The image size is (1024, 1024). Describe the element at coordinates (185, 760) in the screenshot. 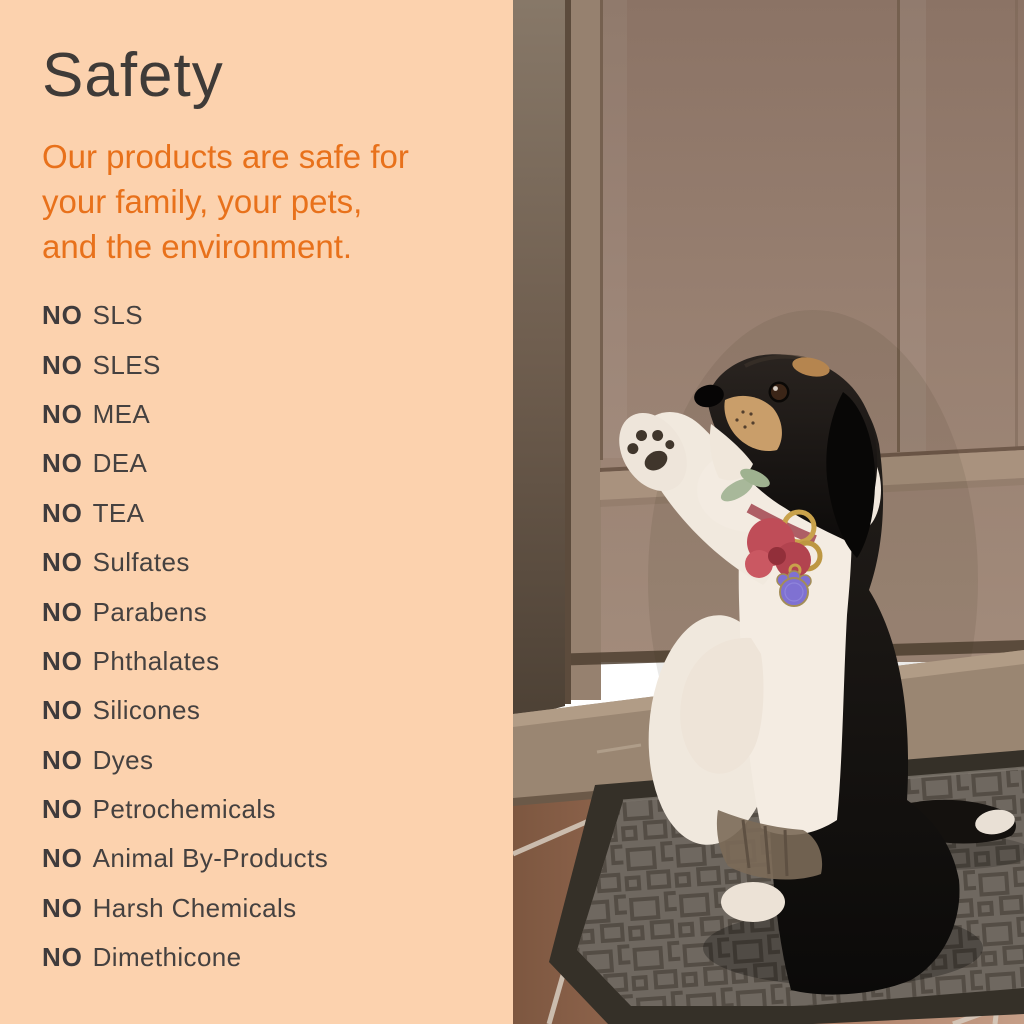

I see `list-item: NO Dyes` at that location.